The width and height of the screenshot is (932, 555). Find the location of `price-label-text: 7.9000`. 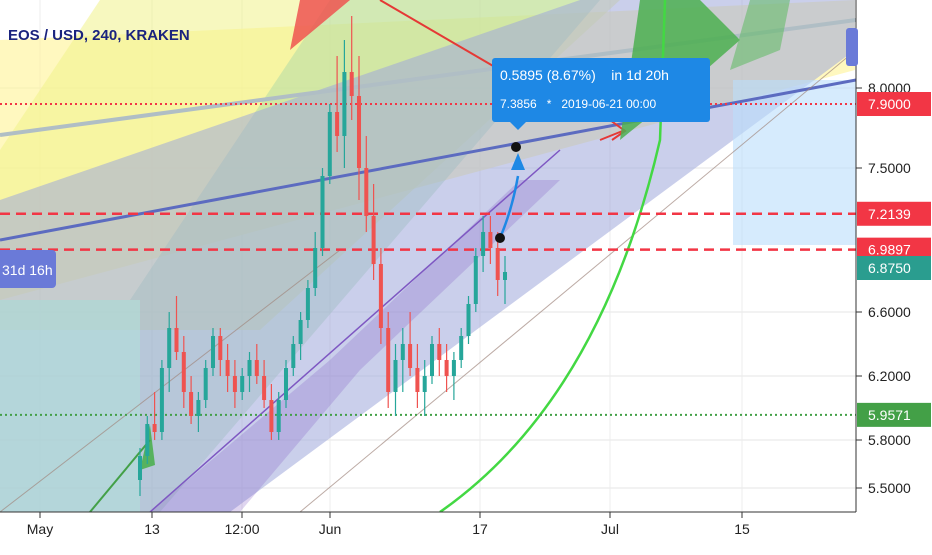

price-label-text: 7.9000 is located at coordinates (889, 104).